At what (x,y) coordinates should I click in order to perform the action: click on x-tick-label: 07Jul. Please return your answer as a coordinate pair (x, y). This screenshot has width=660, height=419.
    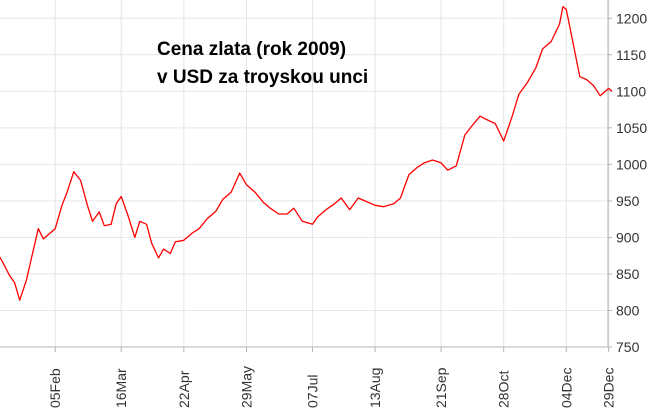
    Looking at the image, I should click on (312, 391).